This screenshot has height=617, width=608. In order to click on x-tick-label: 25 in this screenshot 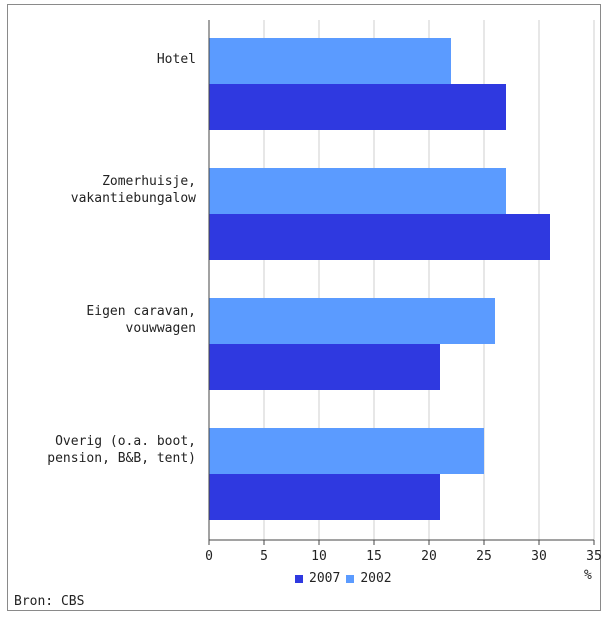, I will do `click(484, 556)`.